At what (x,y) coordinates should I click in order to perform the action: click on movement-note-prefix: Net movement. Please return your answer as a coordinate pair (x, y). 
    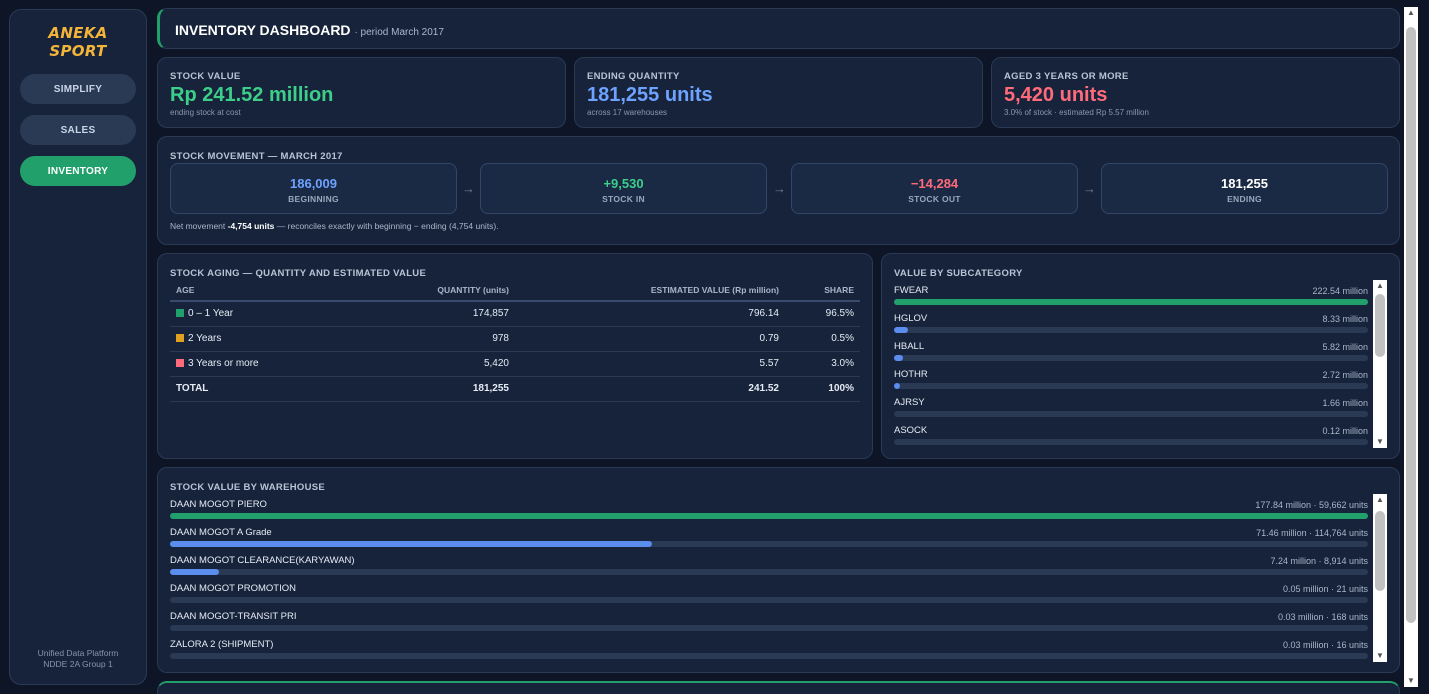
    Looking at the image, I should click on (199, 226).